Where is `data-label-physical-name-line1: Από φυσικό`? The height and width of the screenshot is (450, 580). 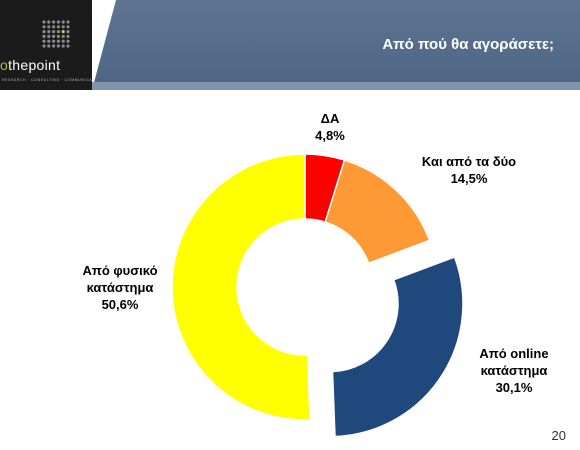 data-label-physical-name-line1: Από φυσικό is located at coordinates (120, 270).